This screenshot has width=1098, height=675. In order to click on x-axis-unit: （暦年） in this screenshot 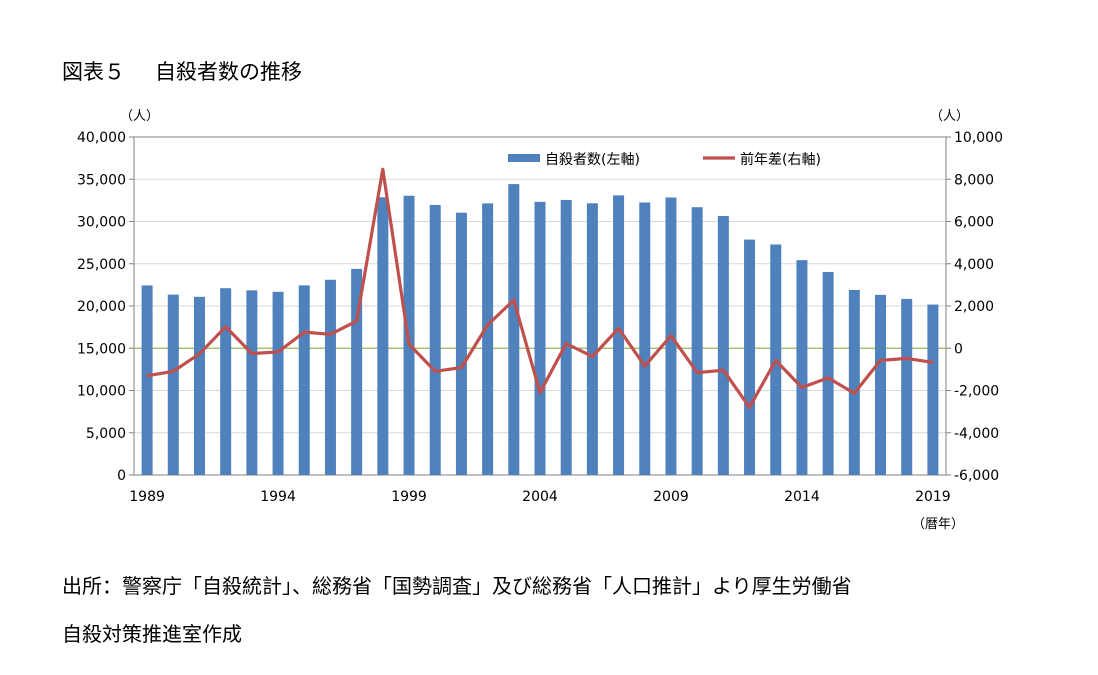, I will do `click(938, 524)`.